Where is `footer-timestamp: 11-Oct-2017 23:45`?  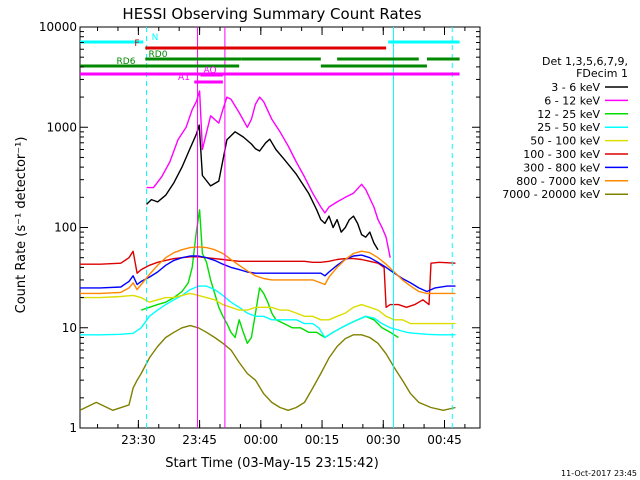 footer-timestamp: 11-Oct-2017 23:45 is located at coordinates (599, 473).